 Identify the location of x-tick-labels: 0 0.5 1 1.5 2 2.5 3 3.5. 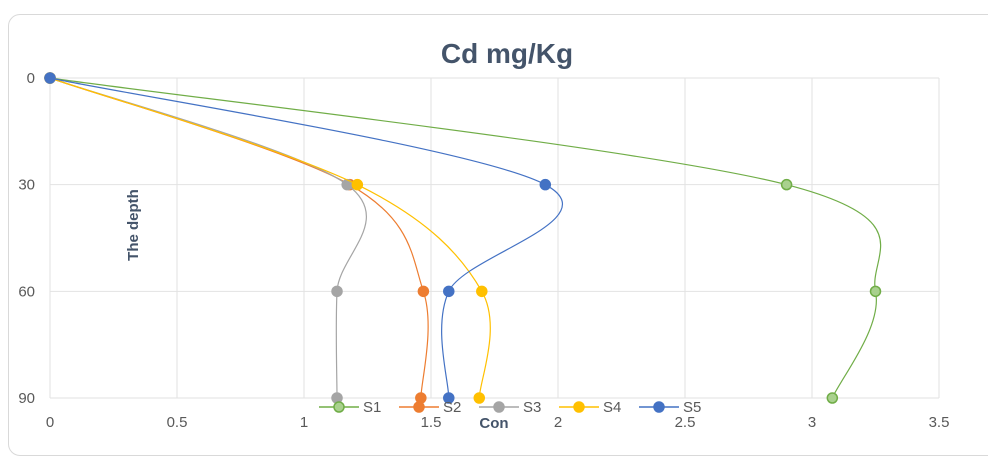
(498, 422).